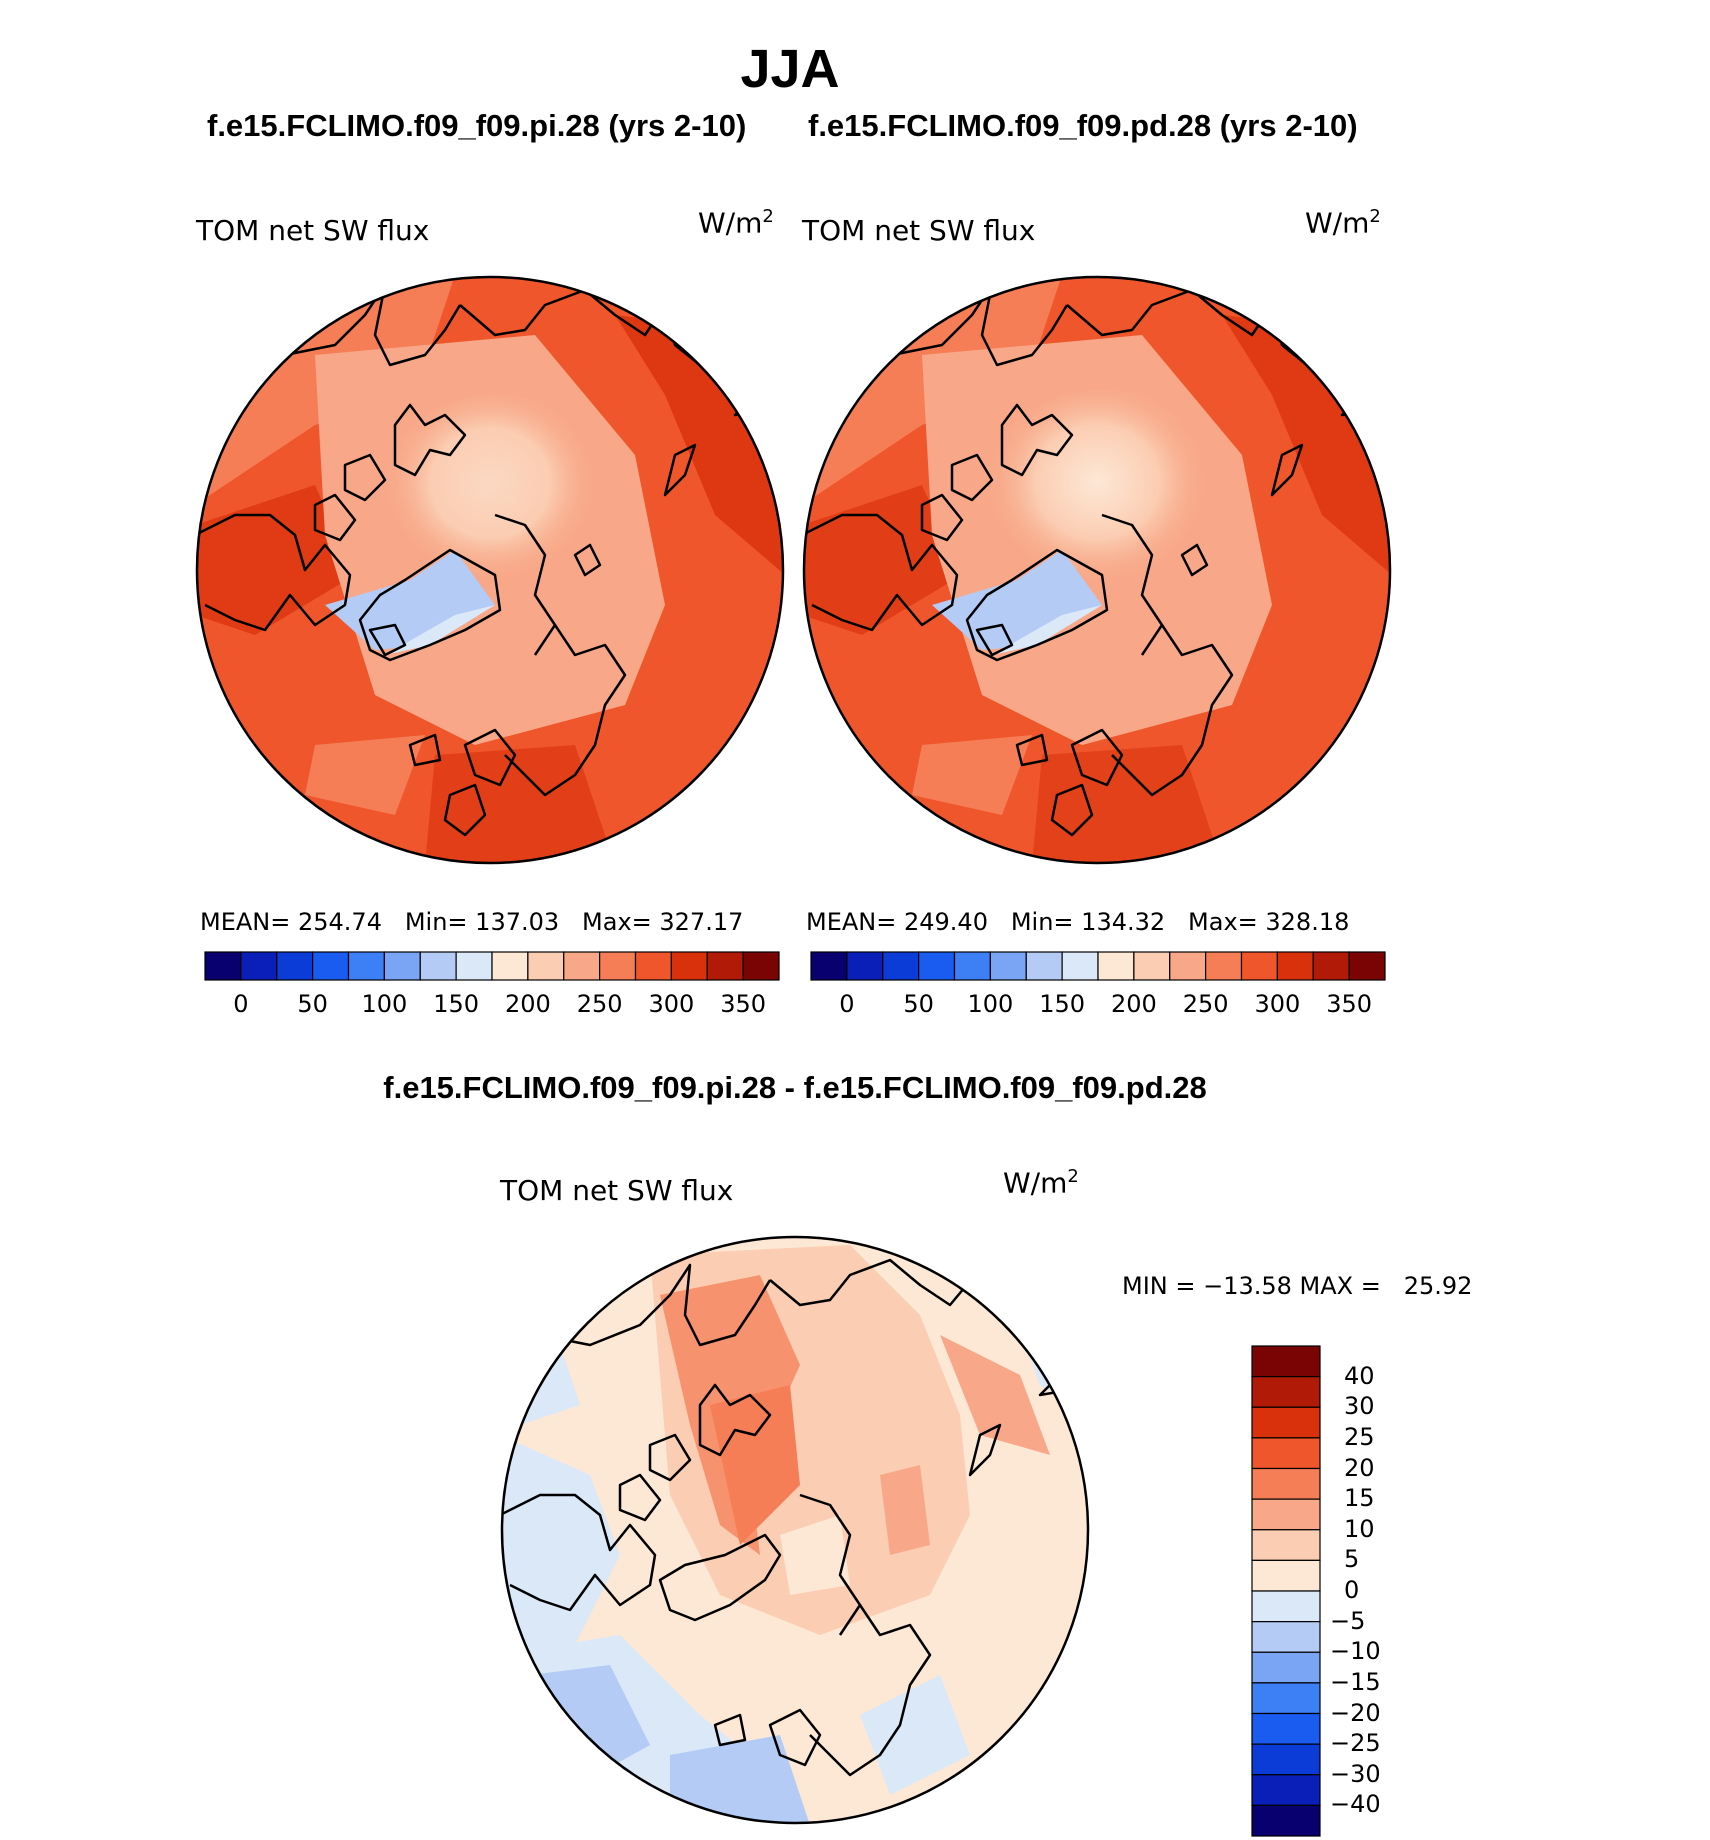 This screenshot has width=1710, height=1840. I want to click on diff-colorbar-tick-label: 0, so click(1352, 1590).